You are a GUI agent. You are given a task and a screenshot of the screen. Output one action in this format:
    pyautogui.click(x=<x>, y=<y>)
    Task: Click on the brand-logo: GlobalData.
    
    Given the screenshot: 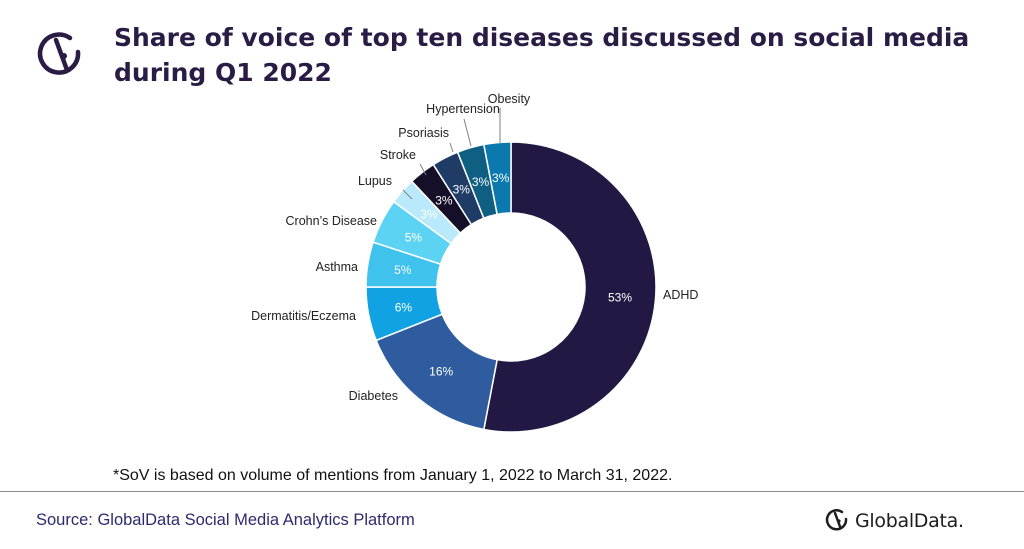 What is the action you would take?
    pyautogui.click(x=894, y=521)
    